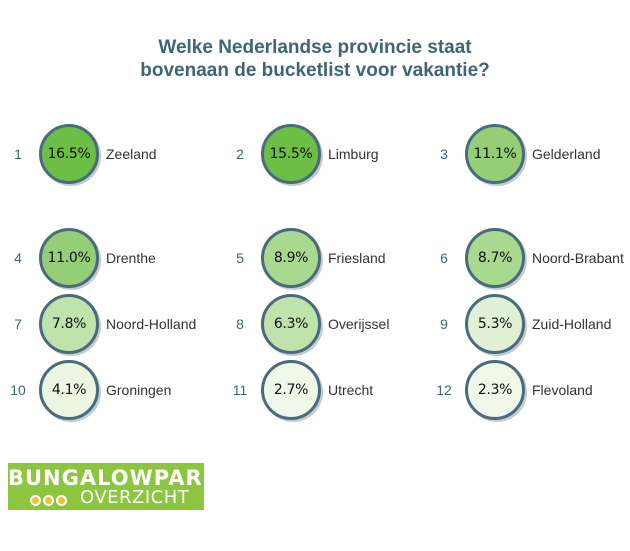 The height and width of the screenshot is (551, 630). I want to click on percentage-label: 6.3%, so click(291, 324).